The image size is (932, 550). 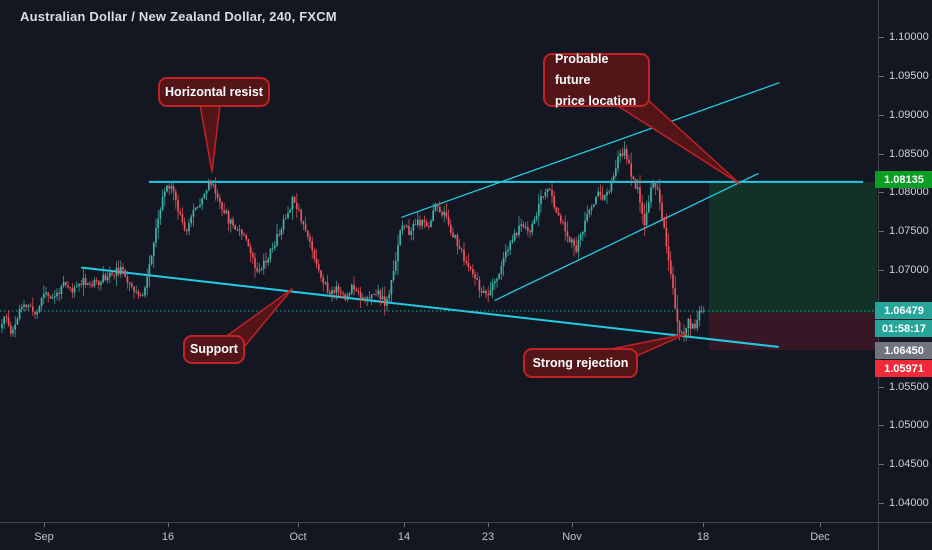 What do you see at coordinates (903, 350) in the screenshot?
I see `entry-price-badge: 1.06450` at bounding box center [903, 350].